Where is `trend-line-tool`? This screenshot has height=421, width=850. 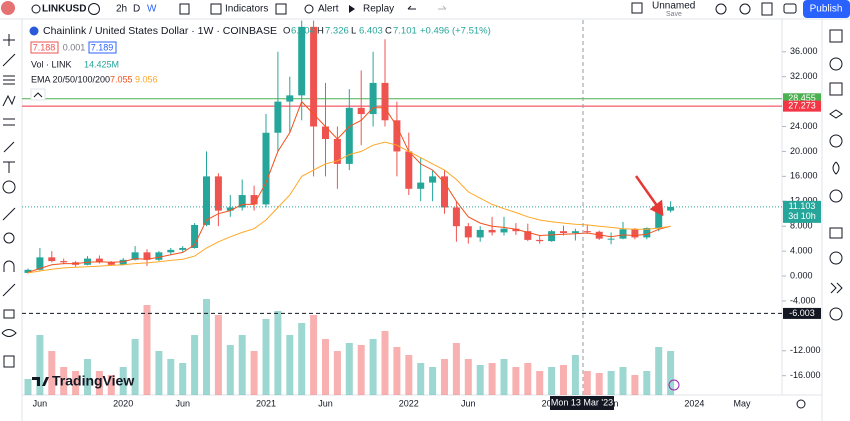
trend-line-tool is located at coordinates (9, 60).